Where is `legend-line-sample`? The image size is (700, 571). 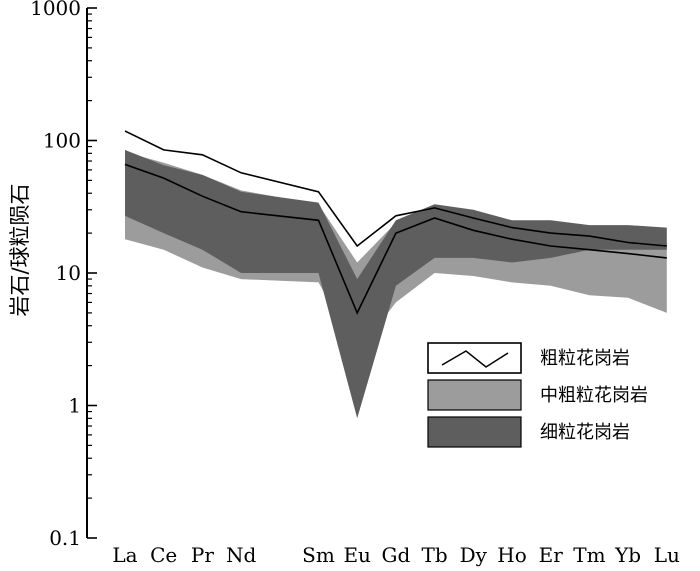
legend-line-sample is located at coordinates (475, 359).